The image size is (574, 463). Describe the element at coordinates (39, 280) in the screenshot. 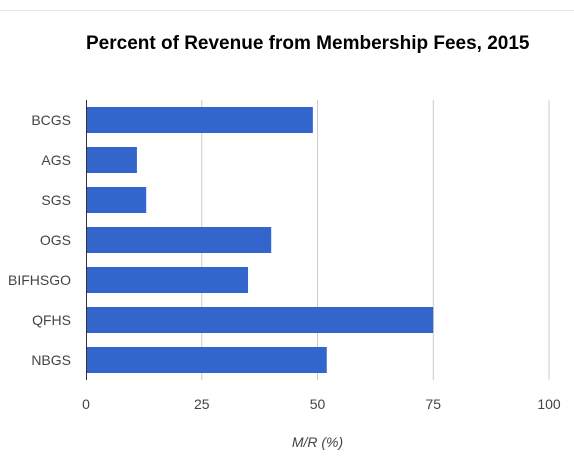

I see `y-tick-label: BIFHSGO` at that location.